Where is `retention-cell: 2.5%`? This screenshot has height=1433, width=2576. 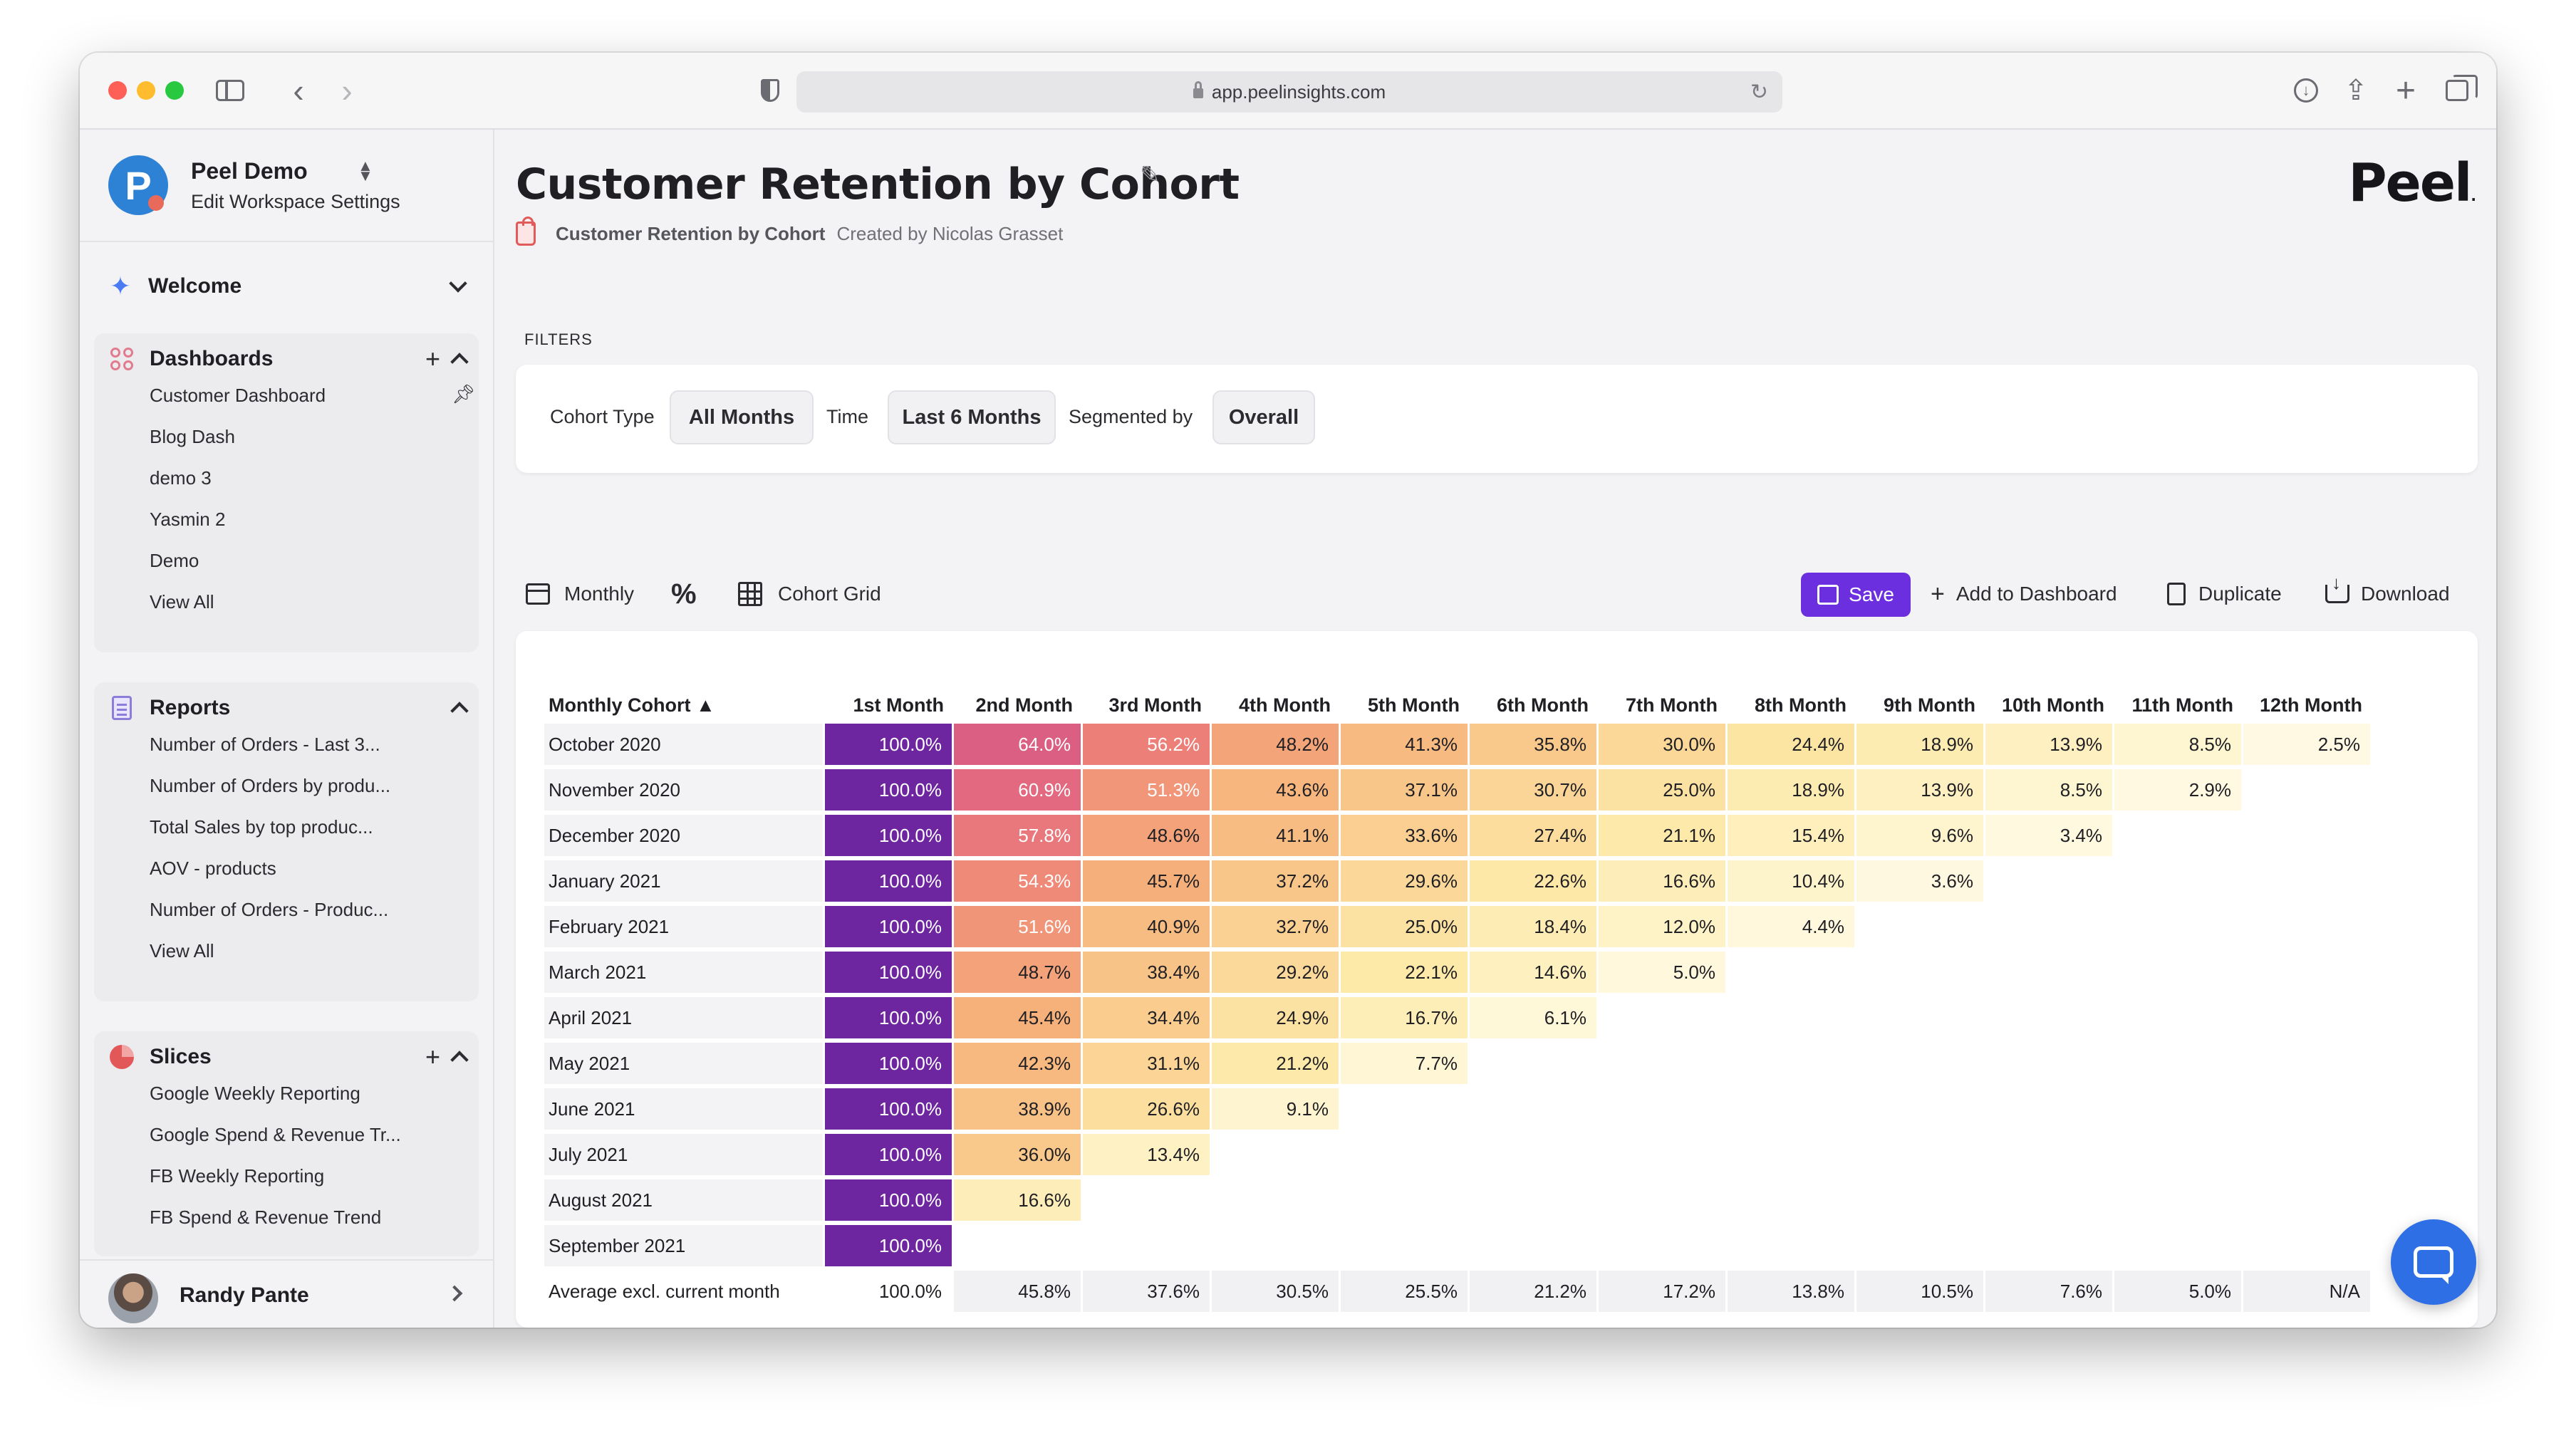 retention-cell: 2.5% is located at coordinates (2306, 744).